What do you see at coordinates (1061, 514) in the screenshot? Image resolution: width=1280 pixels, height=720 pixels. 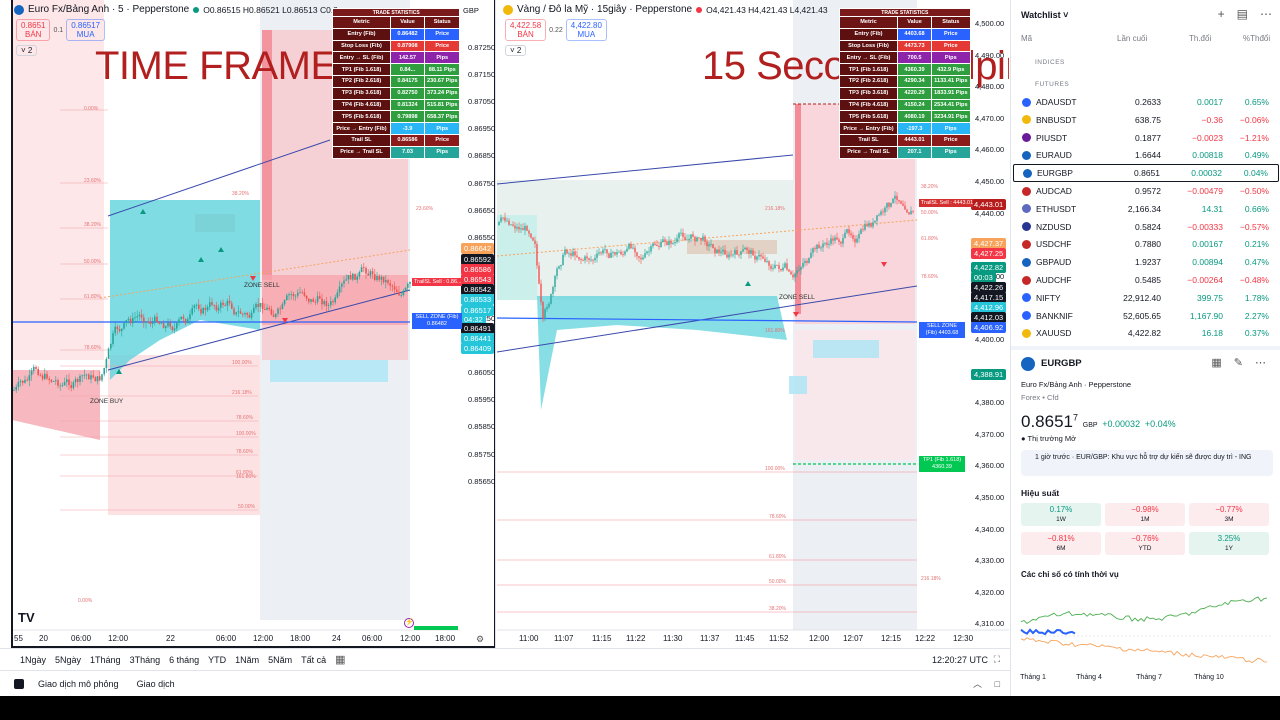 I see `performance-cell: 0.17% 1W` at bounding box center [1061, 514].